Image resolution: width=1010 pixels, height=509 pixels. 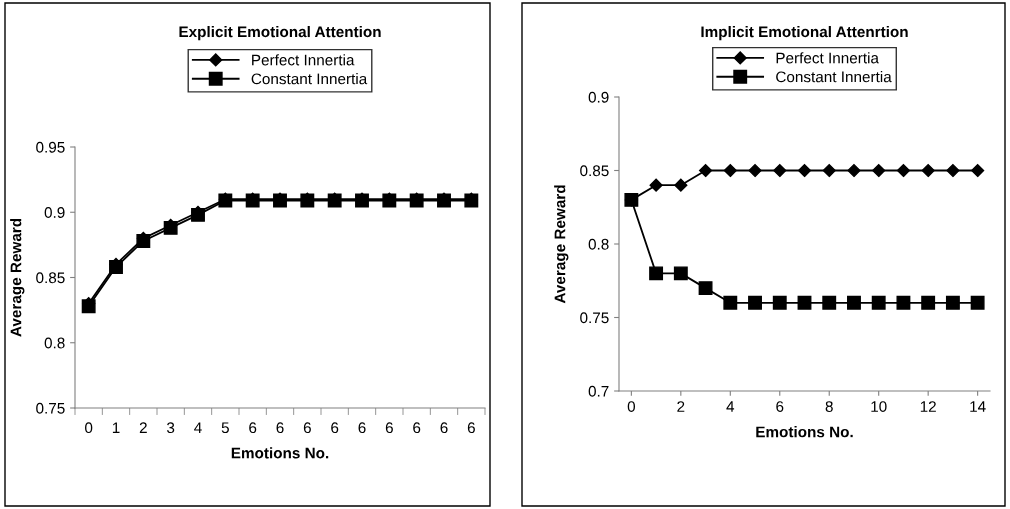 I want to click on x-tick-label: 10, so click(x=879, y=406).